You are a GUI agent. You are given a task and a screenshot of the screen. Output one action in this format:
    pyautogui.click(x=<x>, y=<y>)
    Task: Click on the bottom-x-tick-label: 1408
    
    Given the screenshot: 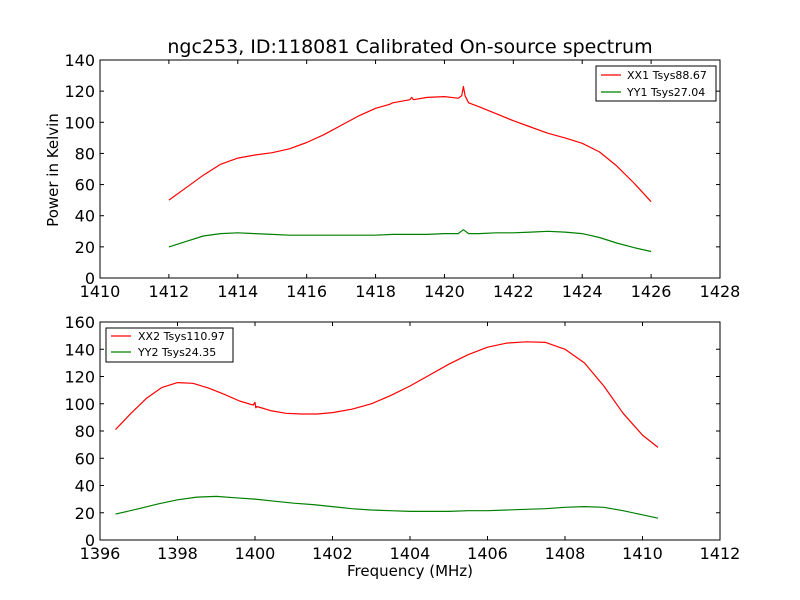 What is the action you would take?
    pyautogui.click(x=565, y=553)
    